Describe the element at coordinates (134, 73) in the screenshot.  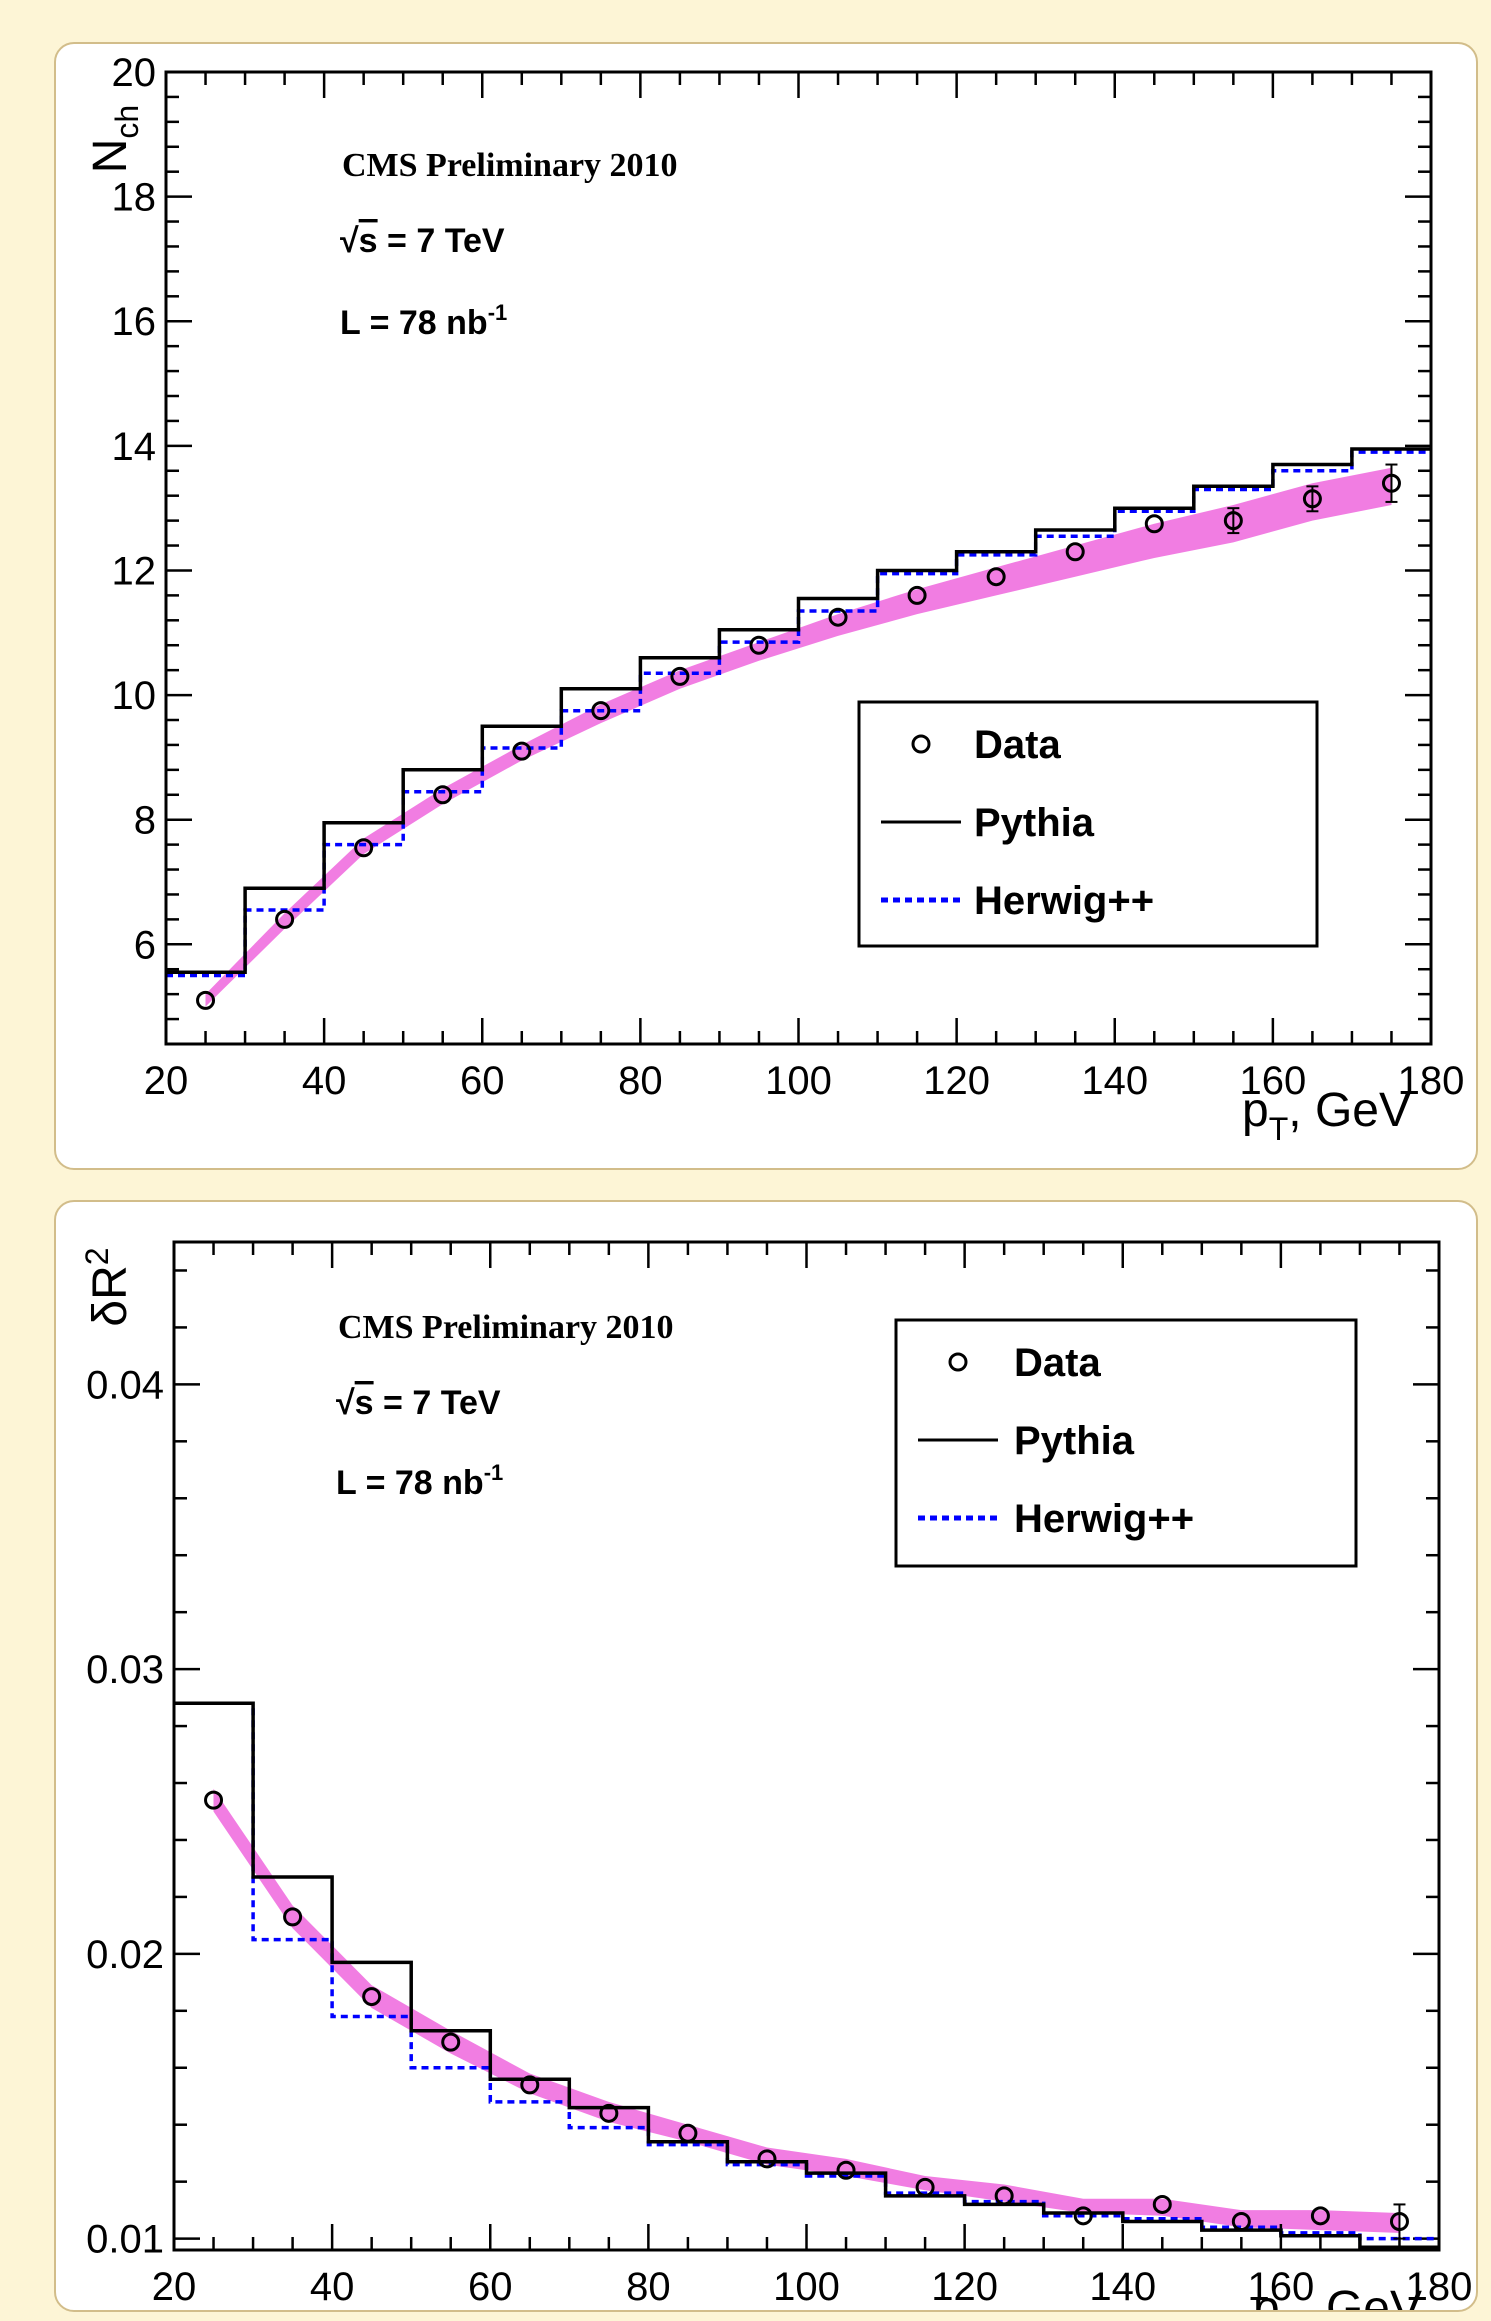
I see `y-tick-label: 20` at that location.